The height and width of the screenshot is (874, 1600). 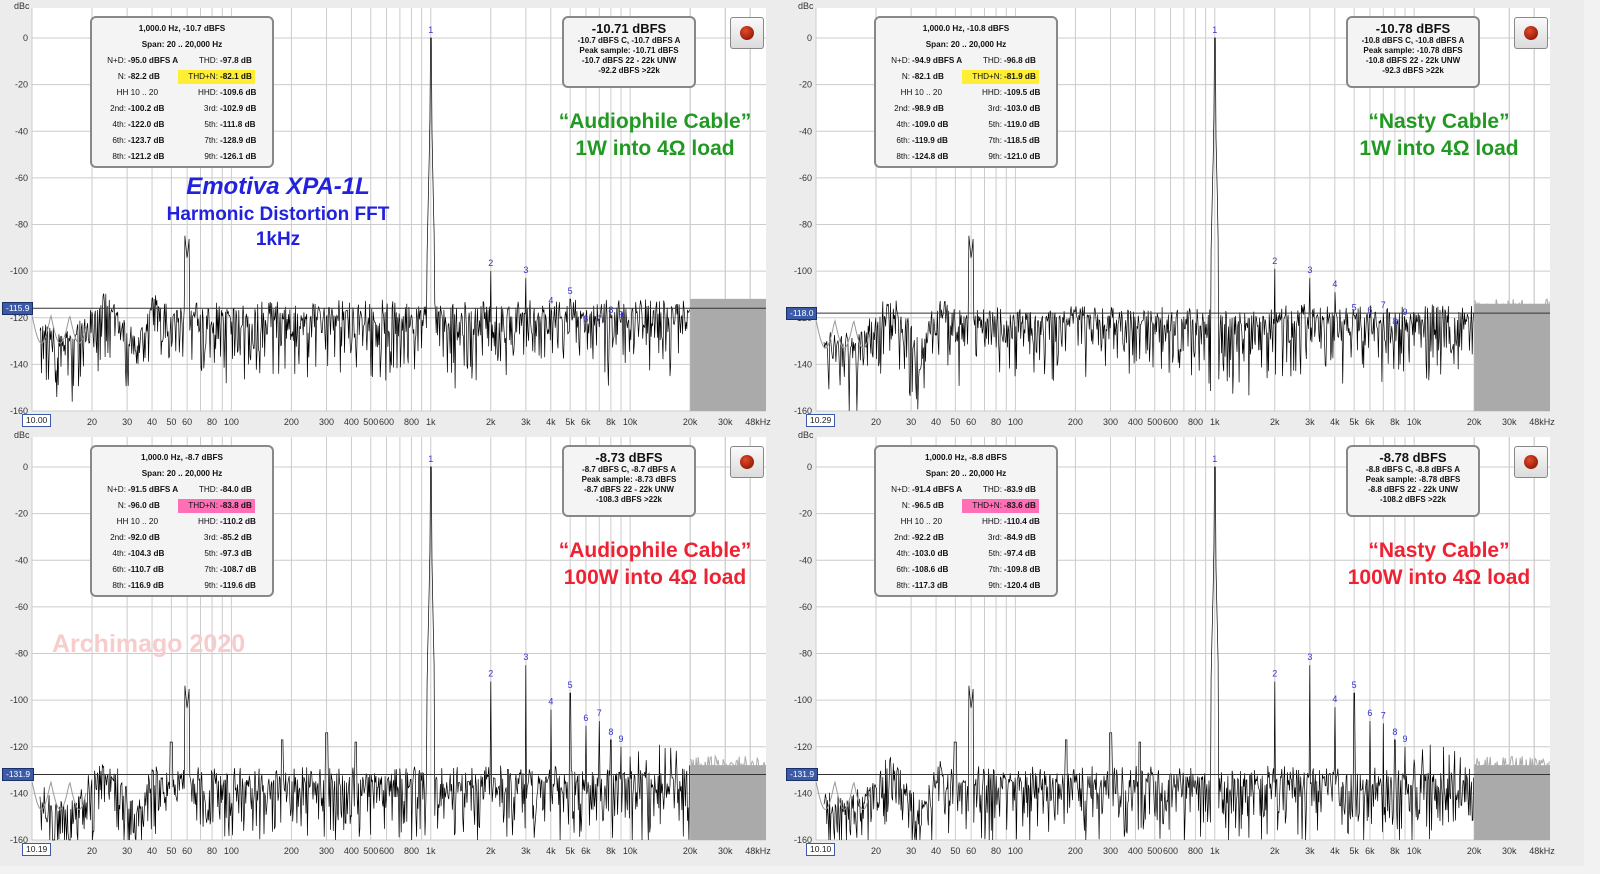 I want to click on x-tick-label: 3k, so click(x=526, y=422).